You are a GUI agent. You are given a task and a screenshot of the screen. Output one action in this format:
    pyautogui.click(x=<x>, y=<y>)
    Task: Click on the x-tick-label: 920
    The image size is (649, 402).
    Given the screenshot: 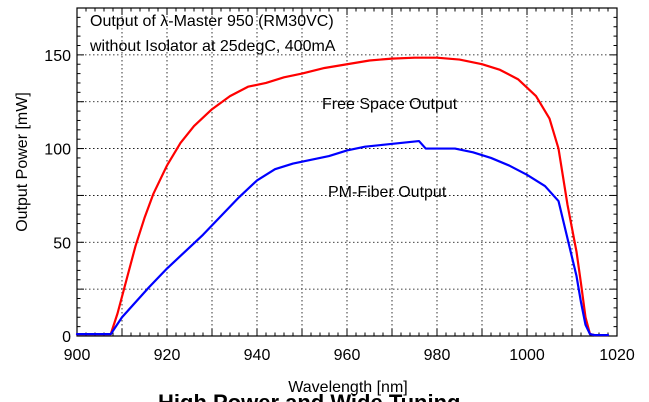 What is the action you would take?
    pyautogui.click(x=167, y=355)
    